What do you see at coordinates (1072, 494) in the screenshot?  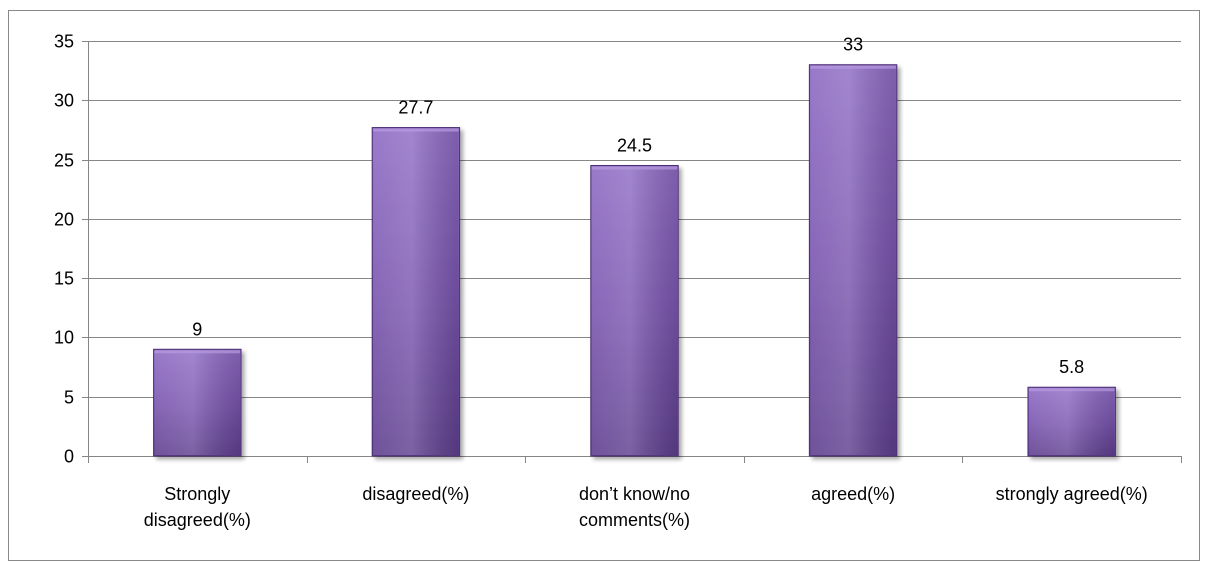 I see `category-label: strongly agreed(%)` at bounding box center [1072, 494].